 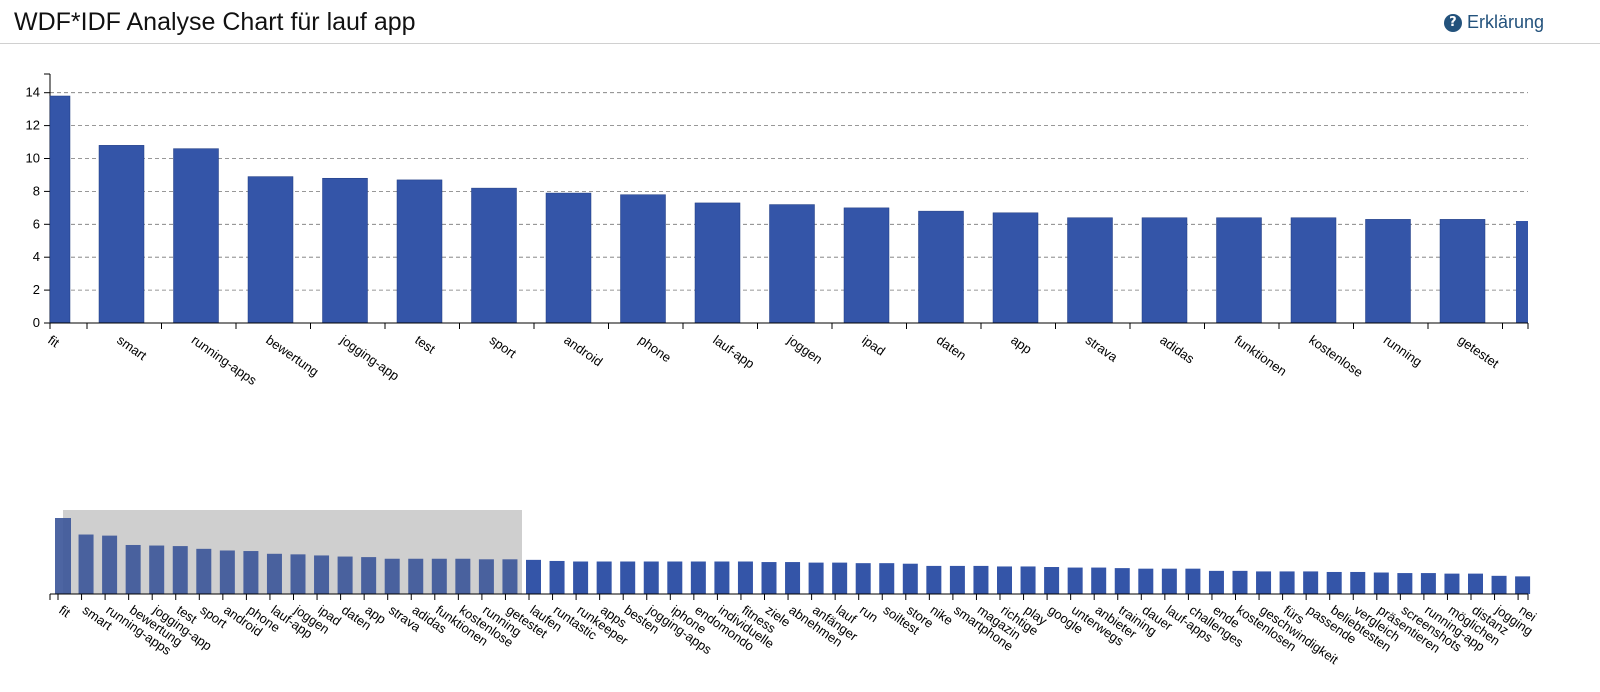 What do you see at coordinates (745, 577) in the screenshot?
I see `context-bar-fitness` at bounding box center [745, 577].